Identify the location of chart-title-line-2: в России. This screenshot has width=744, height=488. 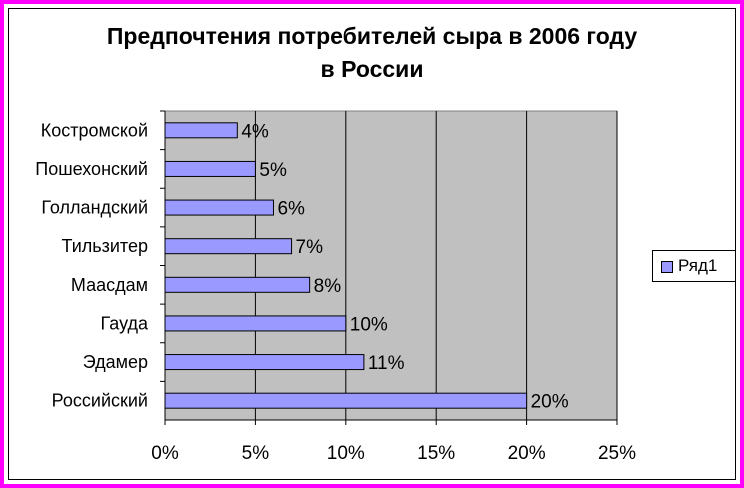
(372, 69).